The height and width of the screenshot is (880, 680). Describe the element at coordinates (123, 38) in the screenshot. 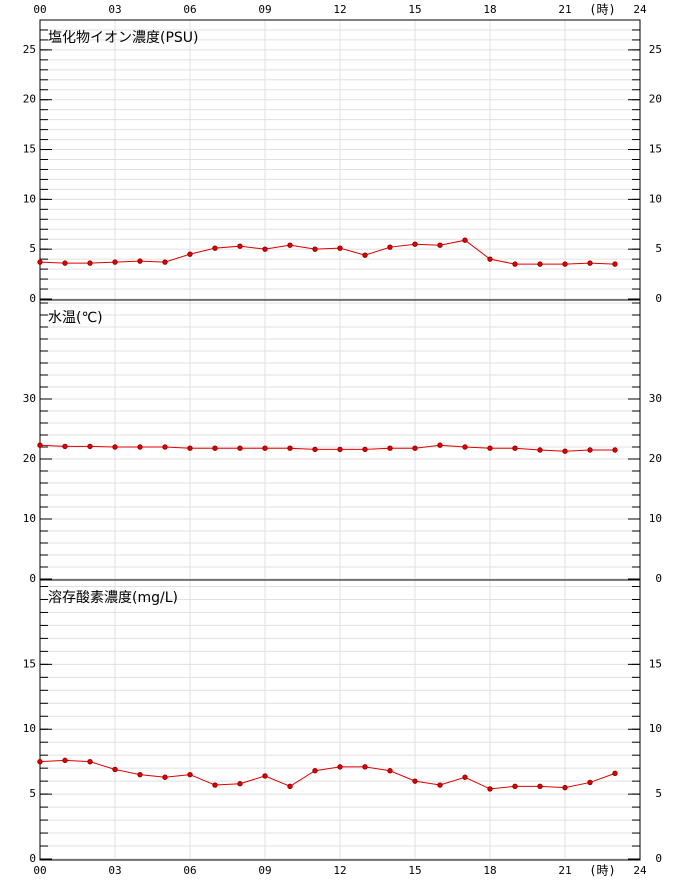

I see `panel-title: 塩化物イオン濃度(PSU)` at that location.